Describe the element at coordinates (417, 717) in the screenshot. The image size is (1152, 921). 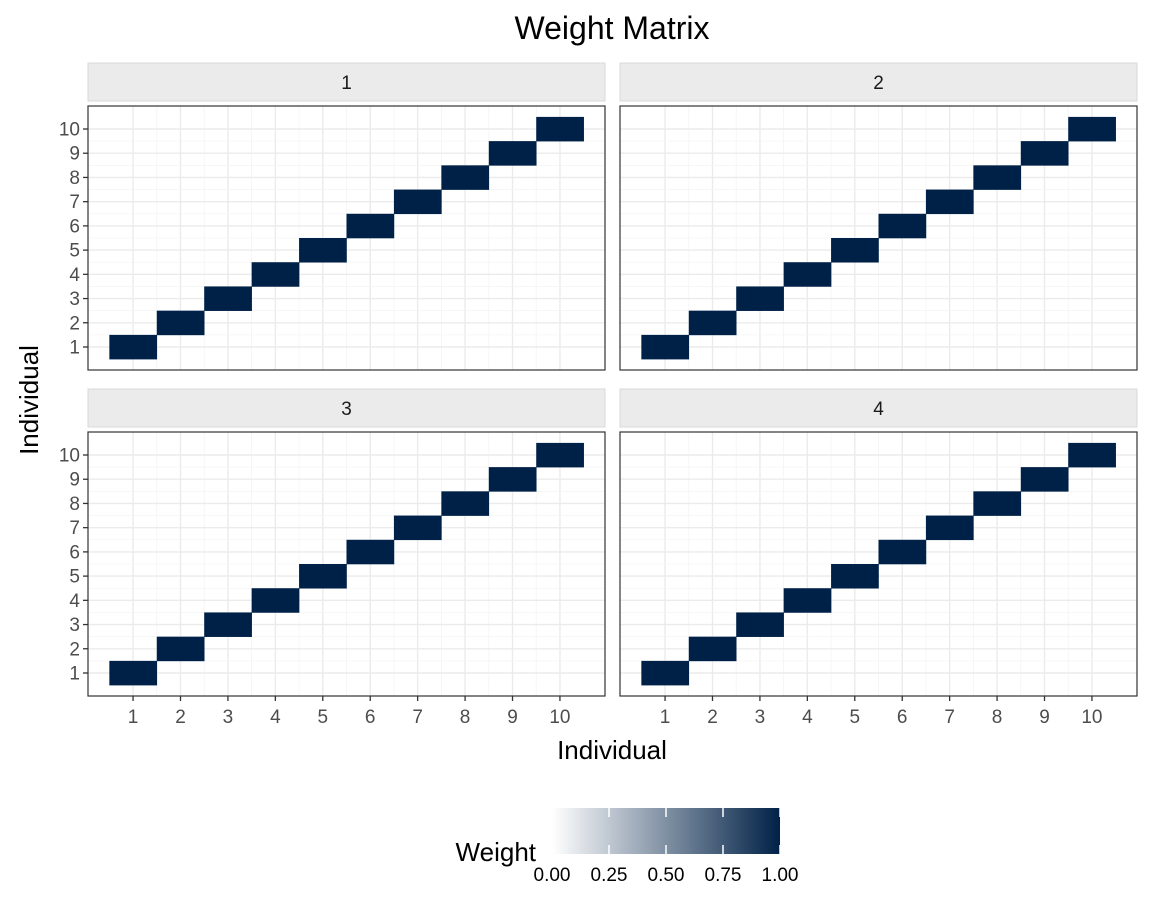
I see `x-tick-label: 7` at that location.